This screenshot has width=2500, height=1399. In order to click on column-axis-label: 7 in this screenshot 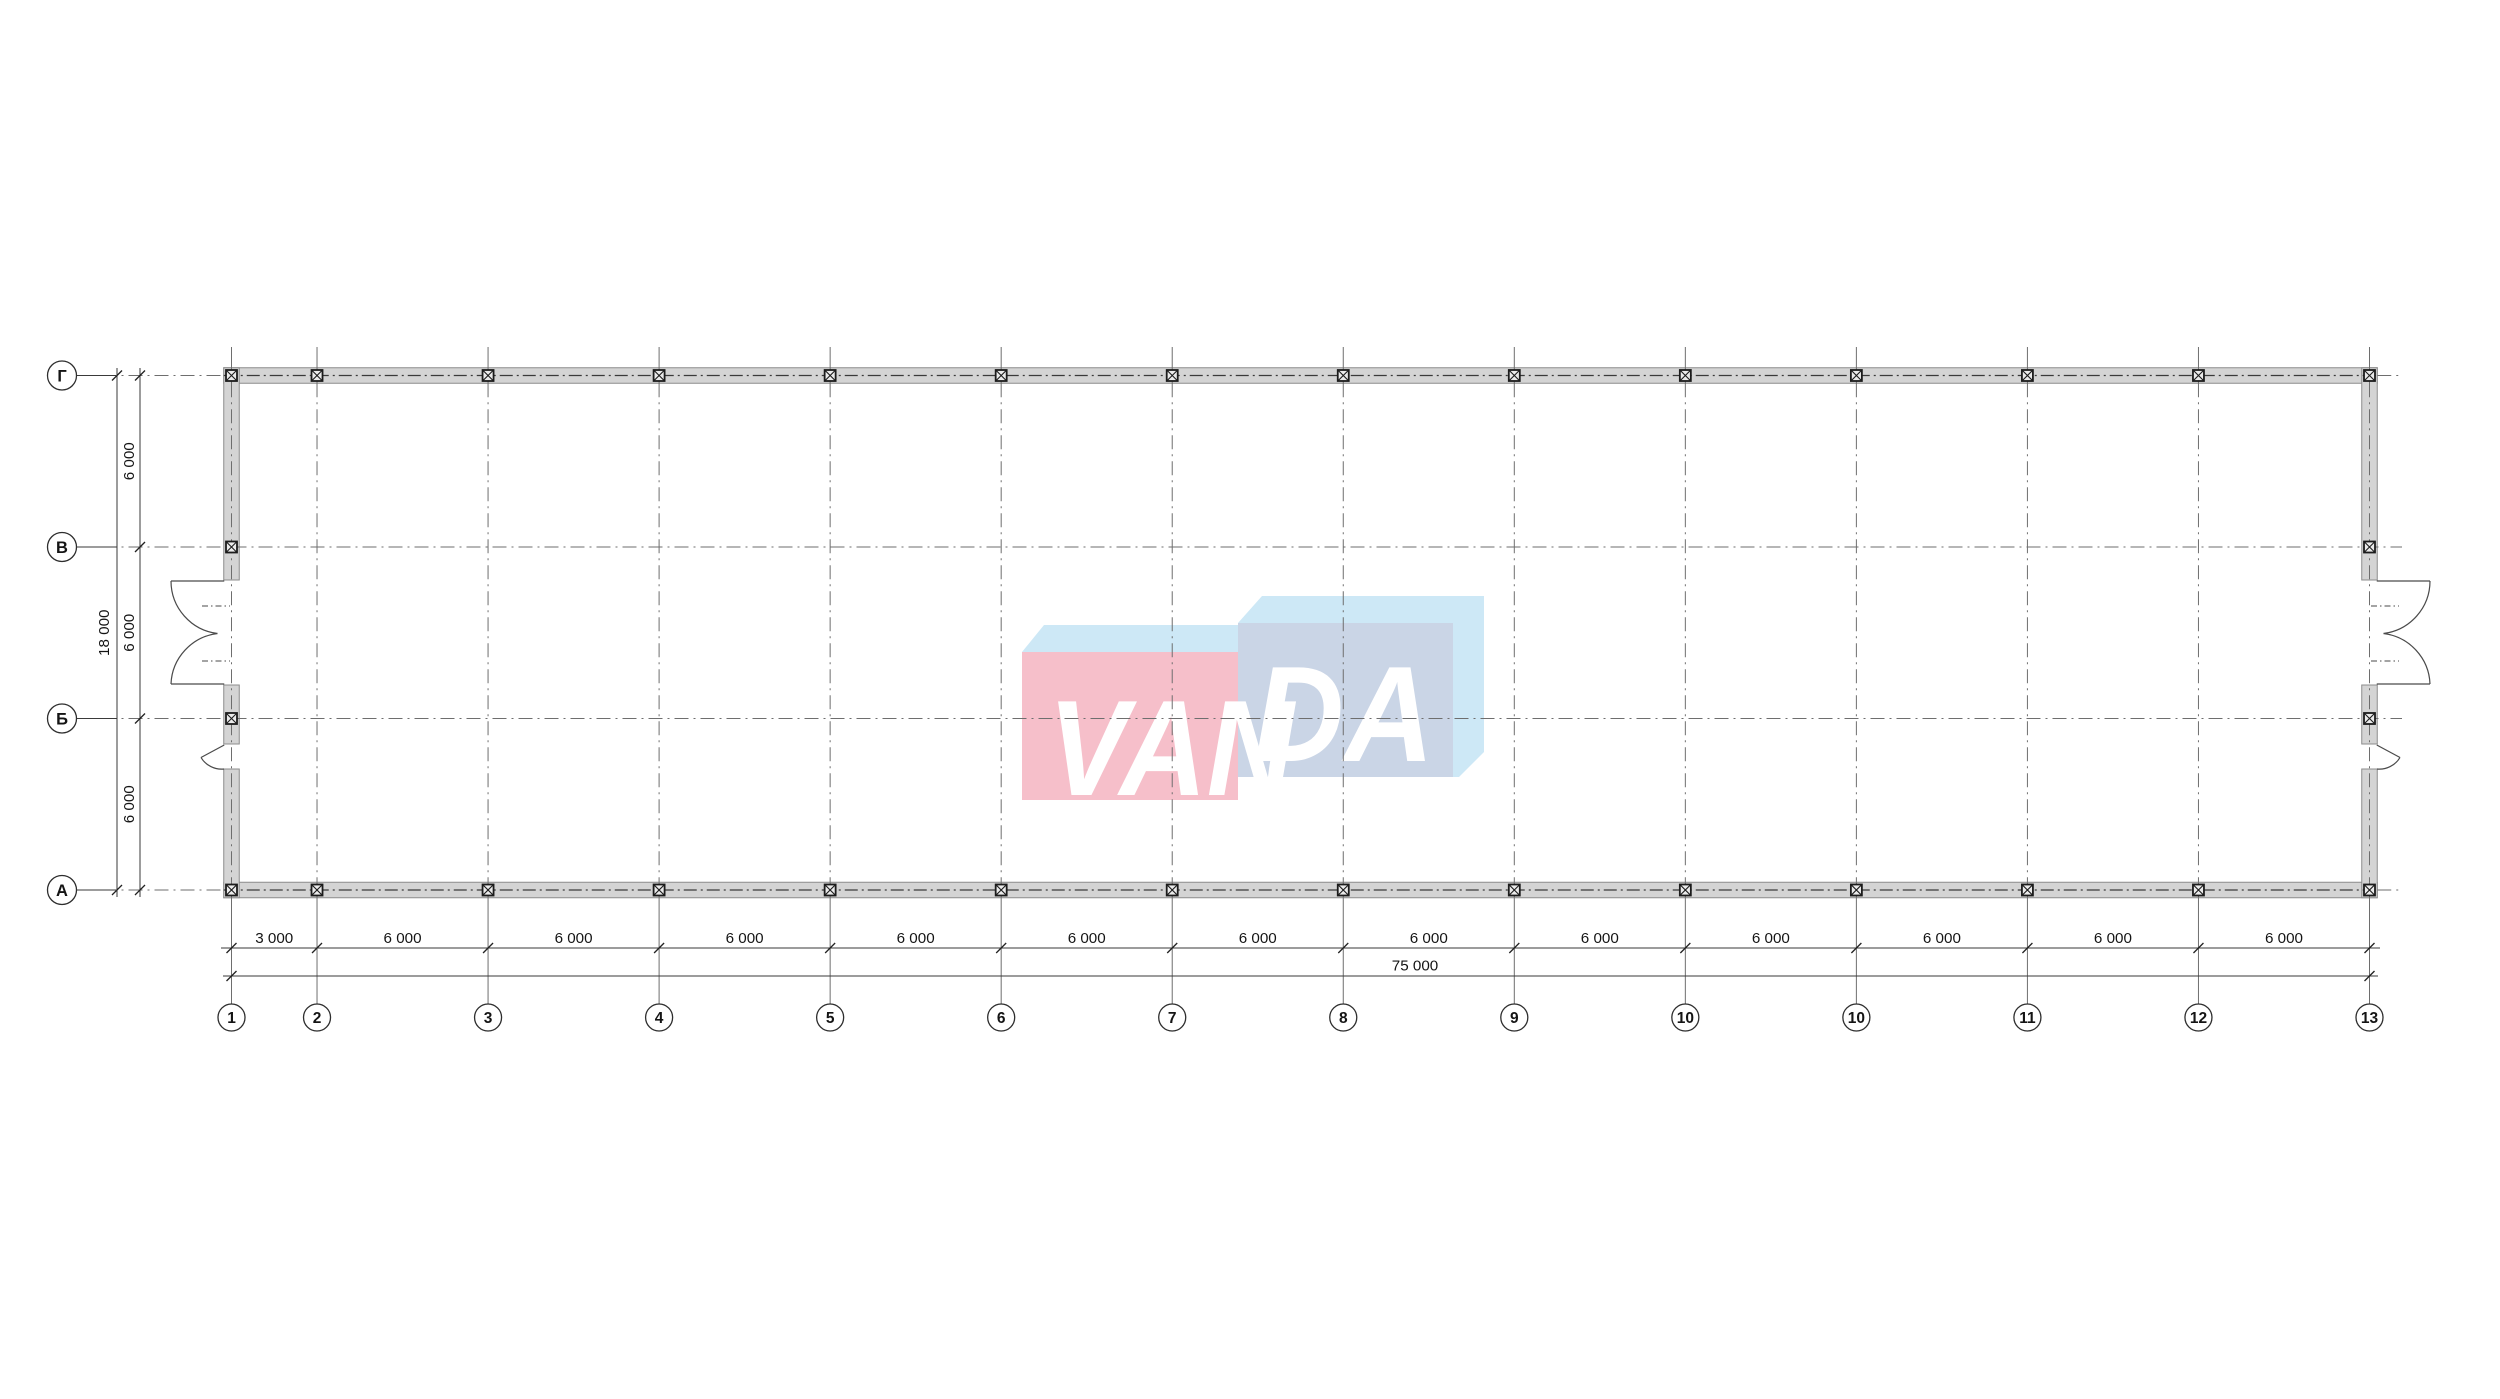, I will do `click(1172, 1018)`.